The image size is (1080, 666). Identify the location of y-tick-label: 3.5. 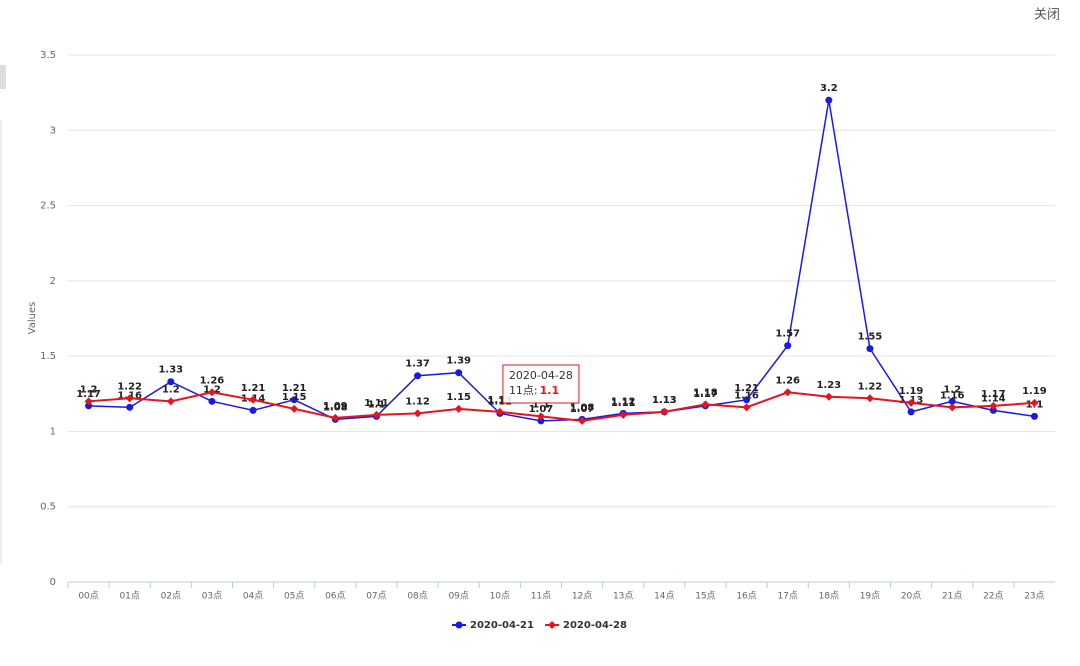
(48, 55).